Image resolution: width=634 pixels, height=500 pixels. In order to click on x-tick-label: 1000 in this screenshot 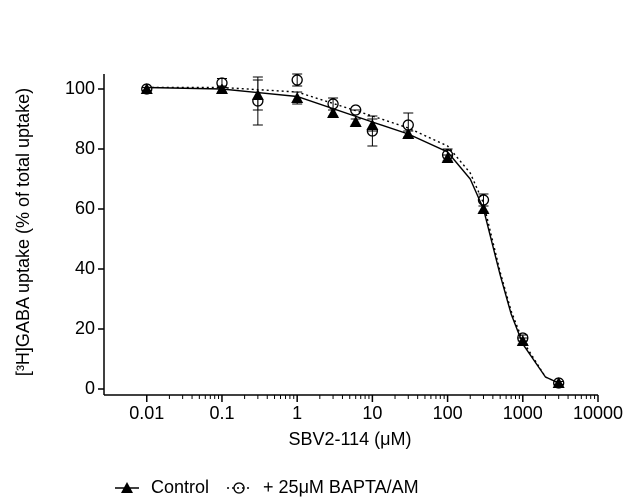, I will do `click(523, 413)`.